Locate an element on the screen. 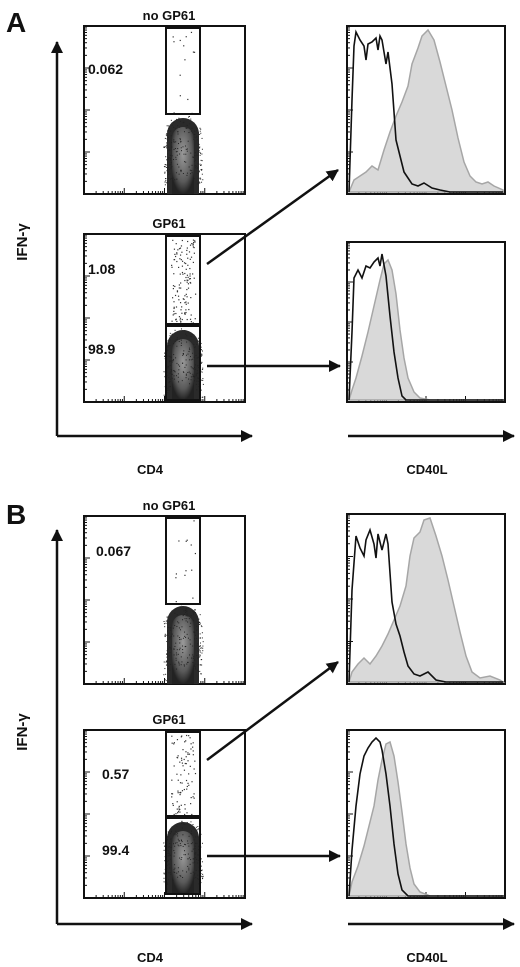  gate-value-upper: 1.08 is located at coordinates (101, 269).